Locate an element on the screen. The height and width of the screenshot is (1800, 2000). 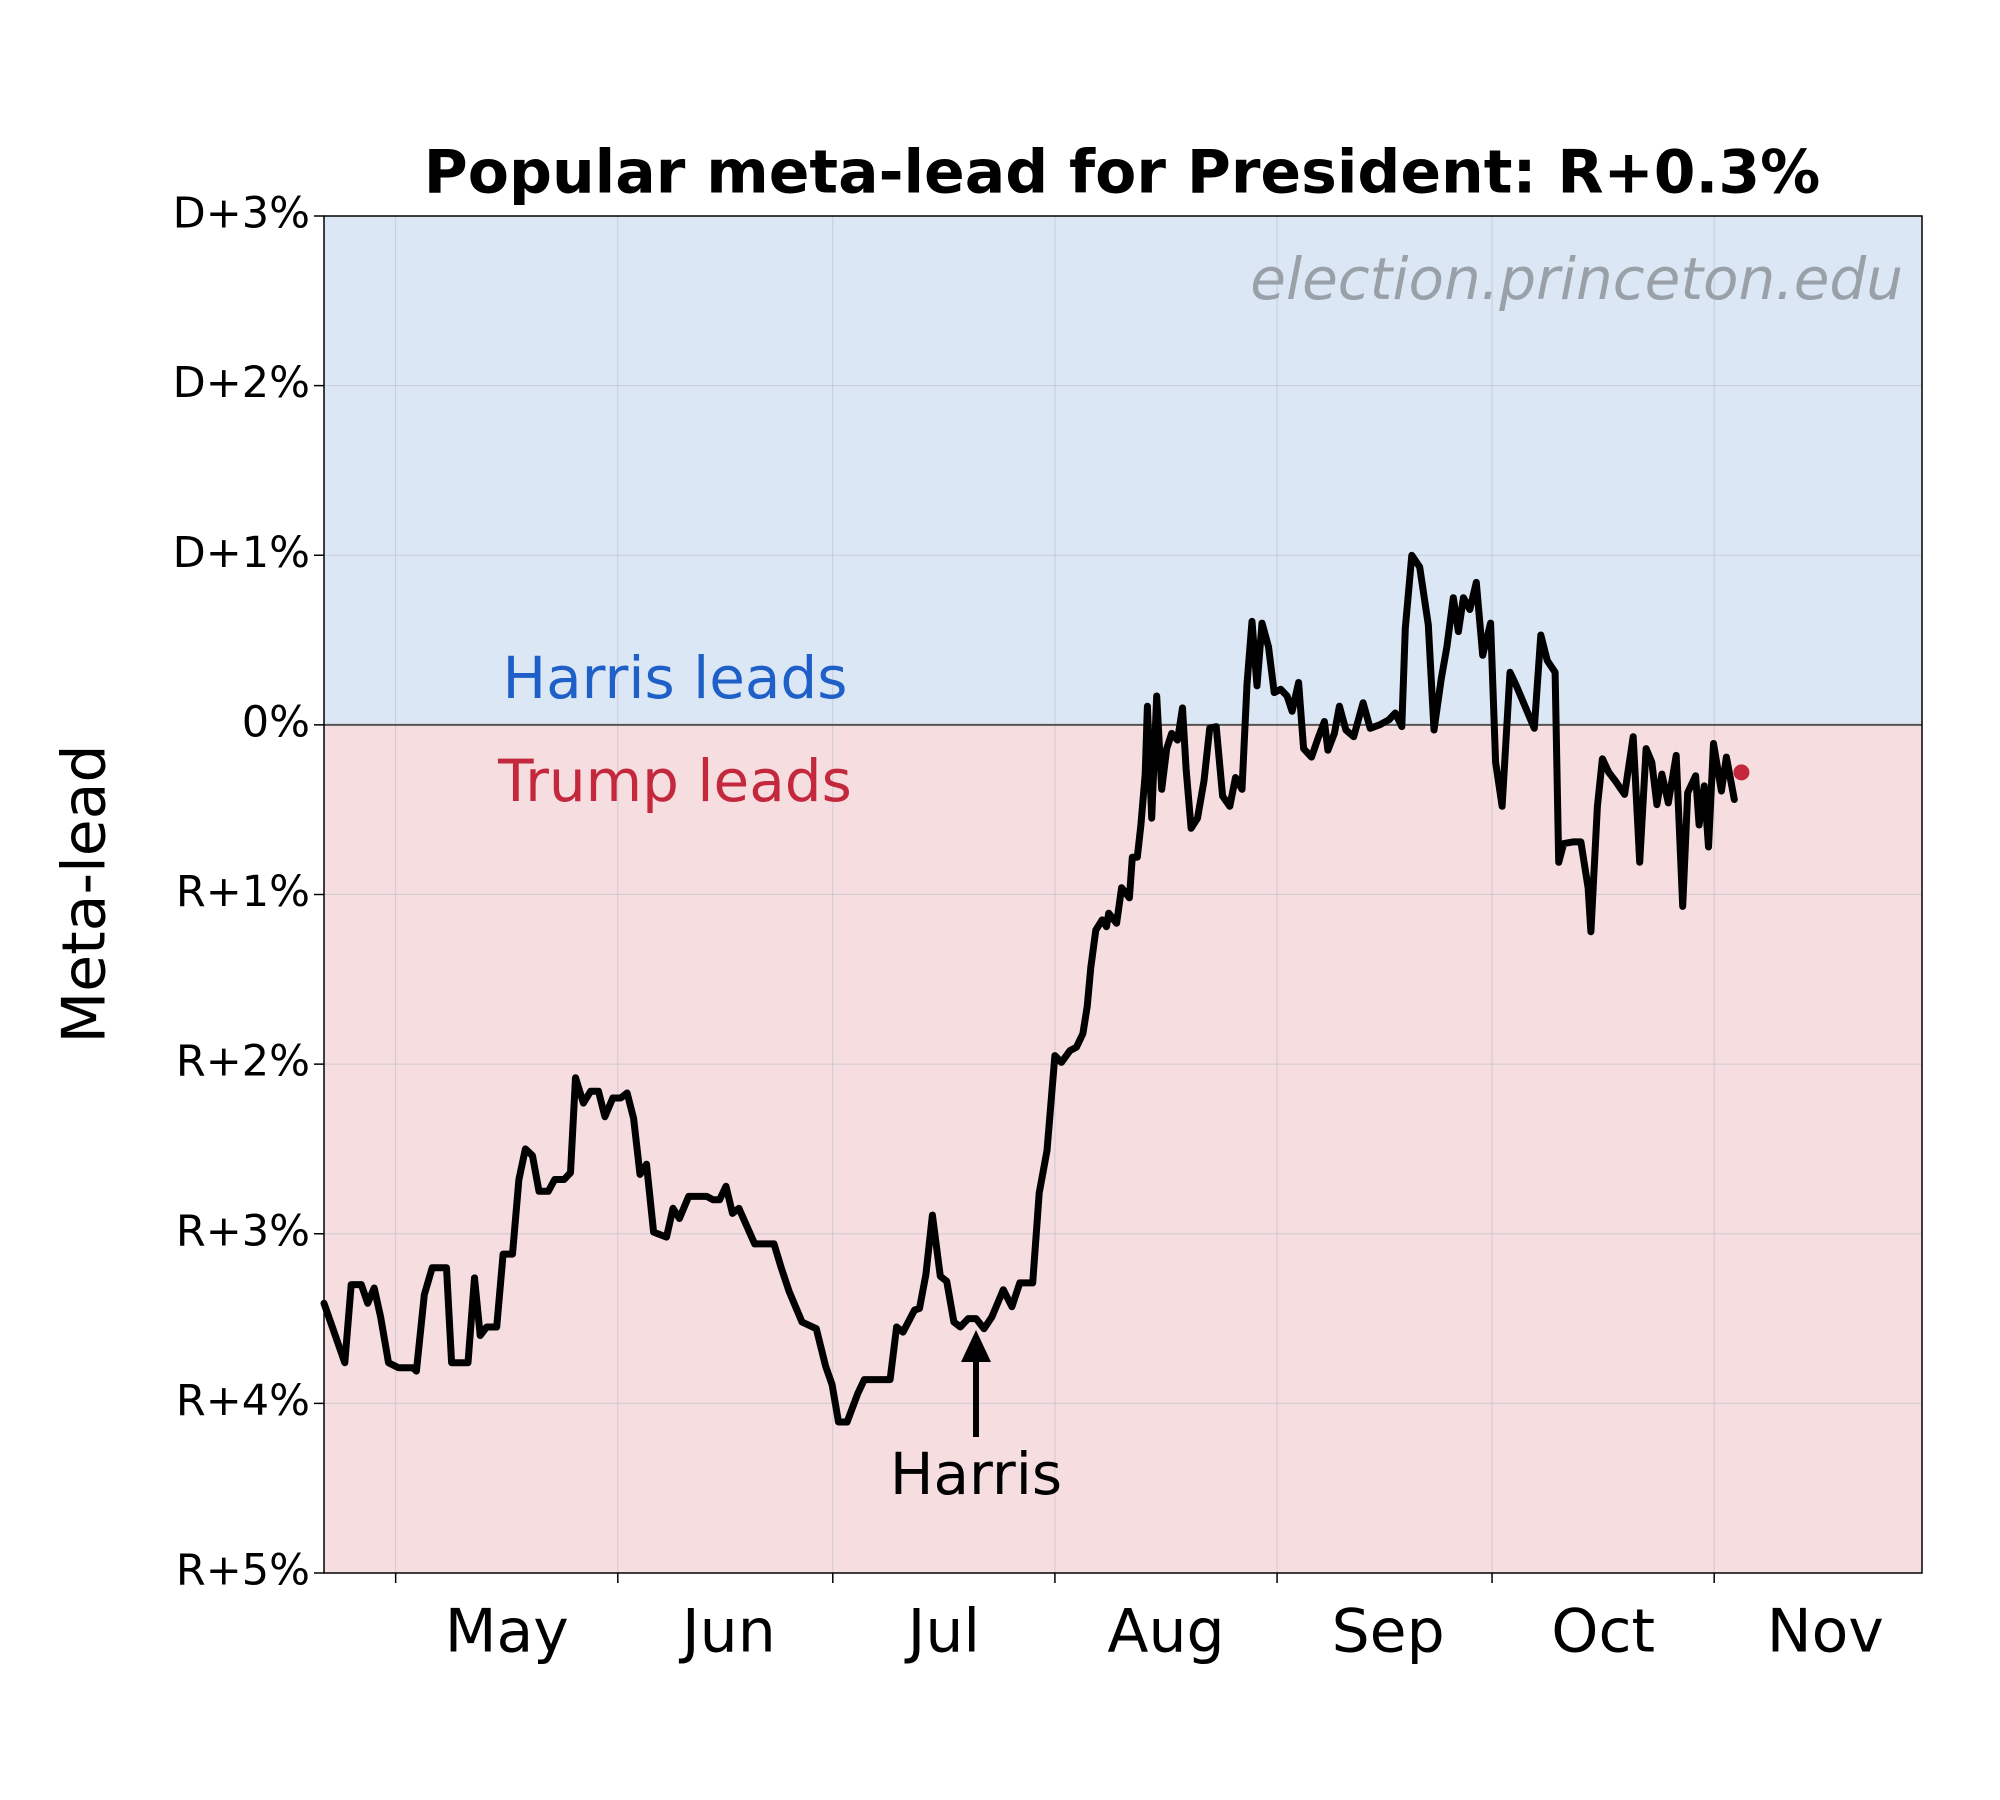
latest-point is located at coordinates (1741, 772).